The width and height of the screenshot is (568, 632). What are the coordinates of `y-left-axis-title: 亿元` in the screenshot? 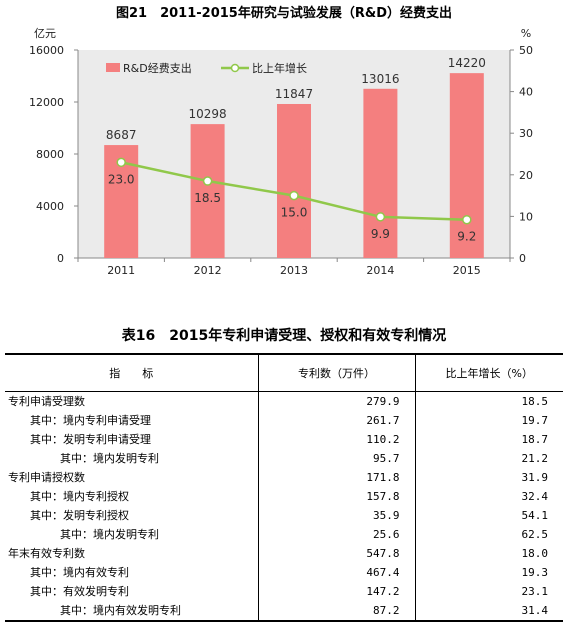 It's located at (45, 33).